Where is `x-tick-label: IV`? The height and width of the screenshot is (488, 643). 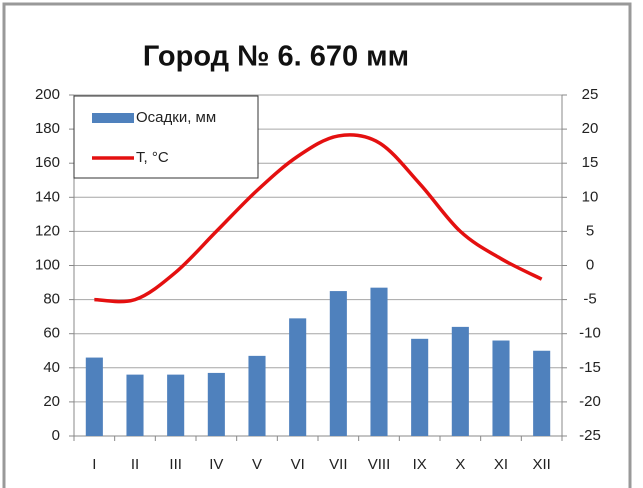 x-tick-label: IV is located at coordinates (216, 464).